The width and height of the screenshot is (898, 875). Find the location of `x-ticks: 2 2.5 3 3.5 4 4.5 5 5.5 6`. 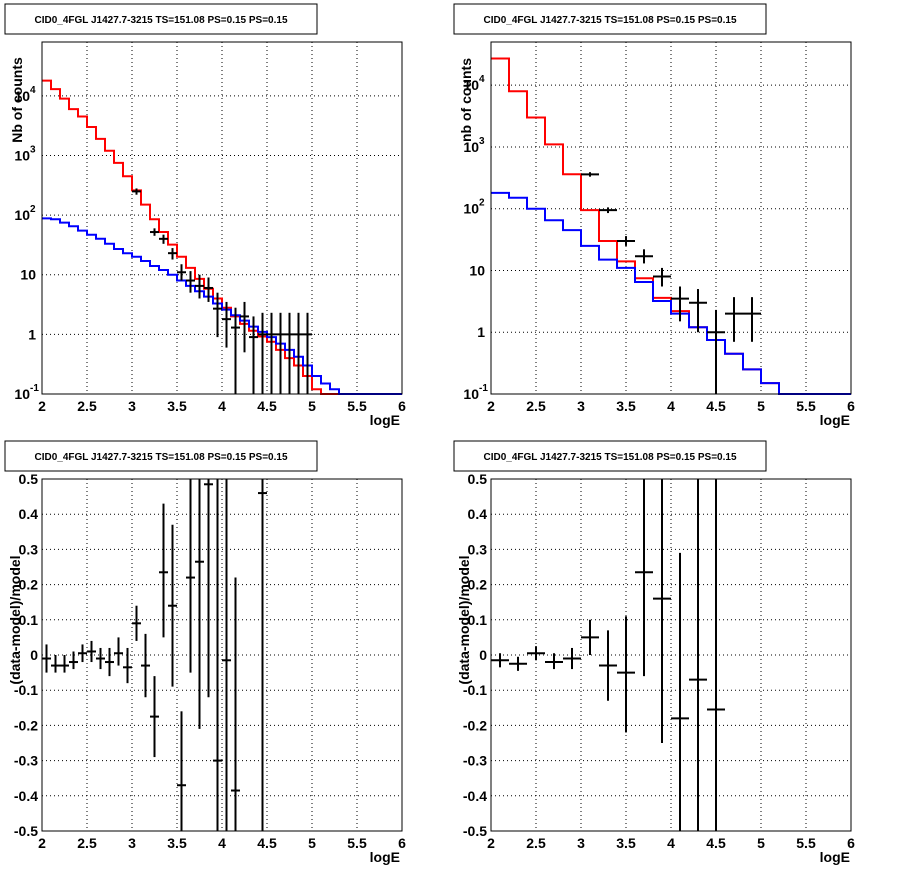

x-ticks: 2 2.5 3 3.5 4 4.5 5 5.5 6 is located at coordinates (671, 836).